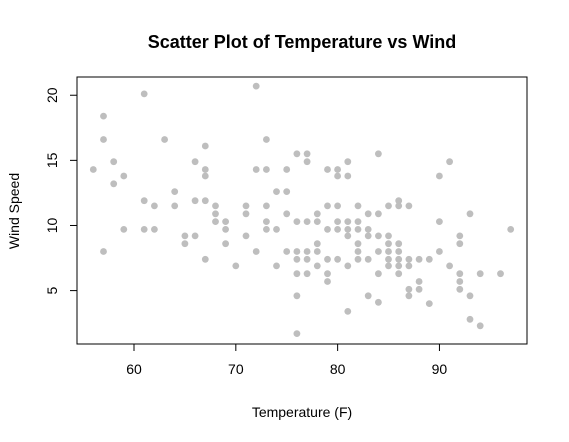 This screenshot has height=442, width=569. What do you see at coordinates (440, 369) in the screenshot?
I see `x-tick-label: 90` at bounding box center [440, 369].